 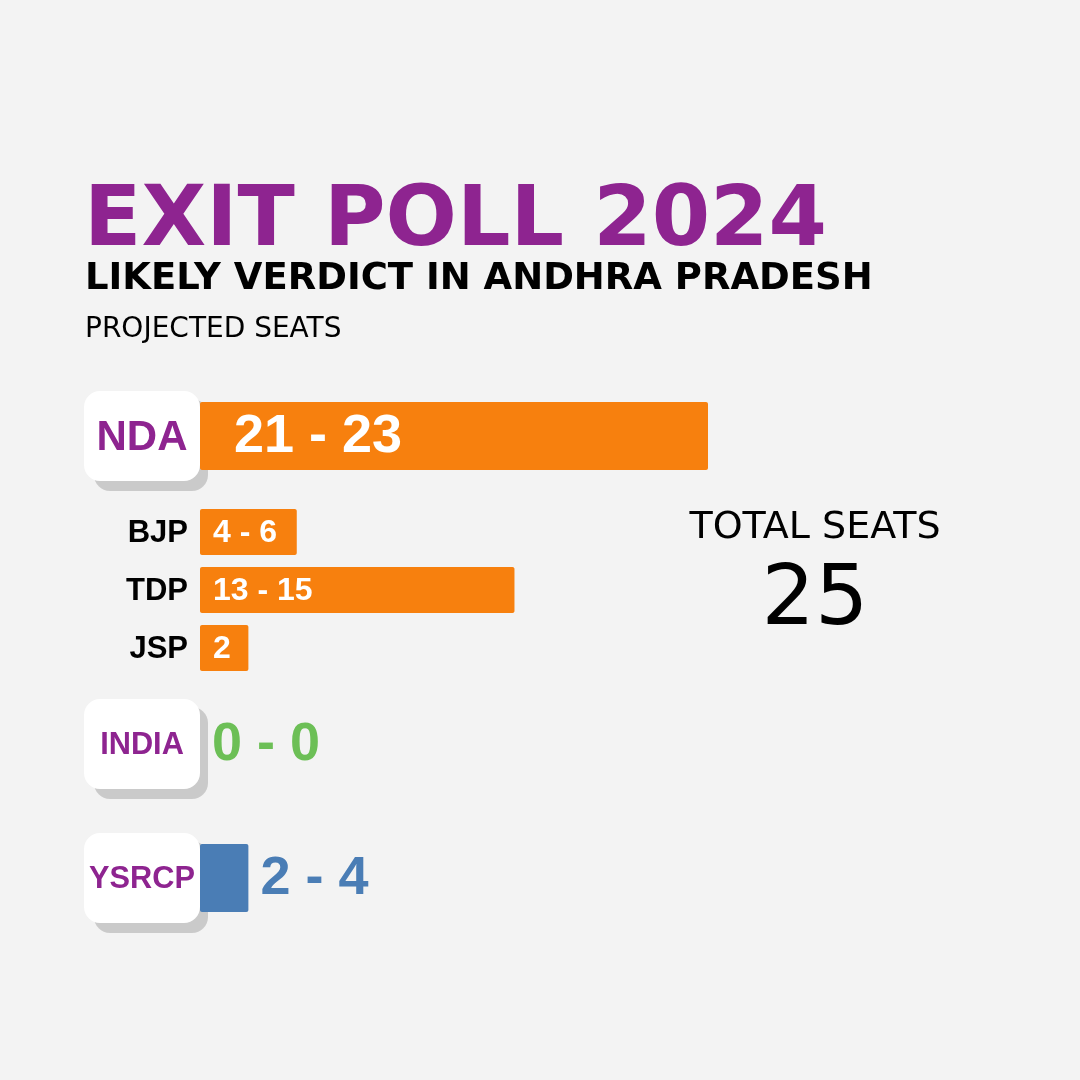 What do you see at coordinates (314, 875) in the screenshot?
I see `data-label: 2 - 4` at bounding box center [314, 875].